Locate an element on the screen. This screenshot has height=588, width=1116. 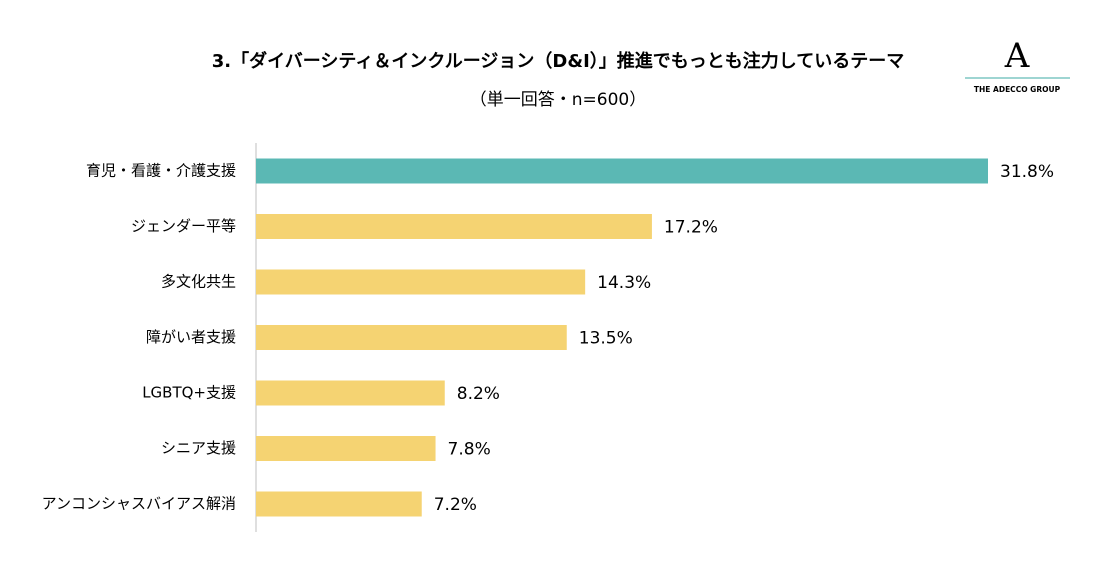
category-label: 障がい者支援 is located at coordinates (191, 337).